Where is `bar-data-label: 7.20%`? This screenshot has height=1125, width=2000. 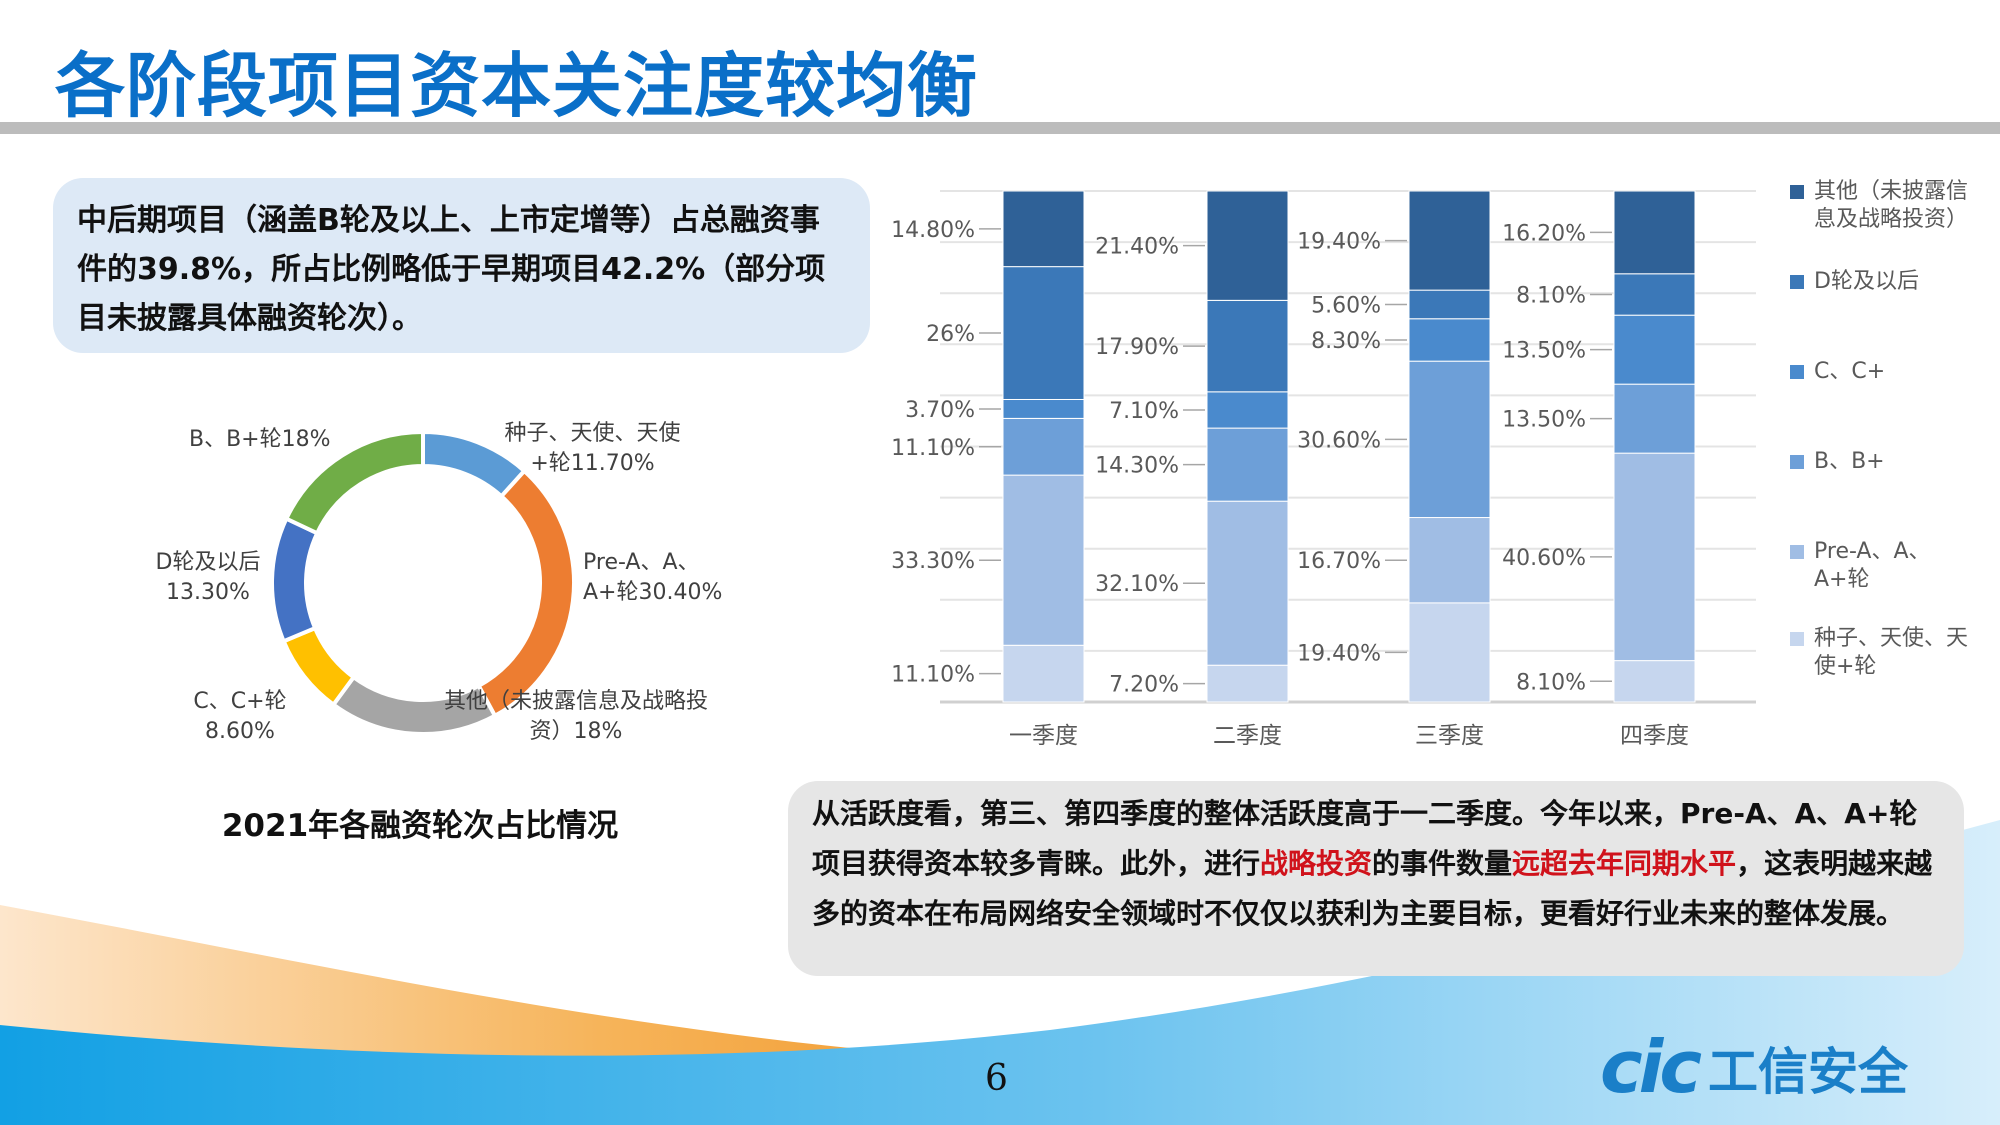
bar-data-label: 7.20% is located at coordinates (1144, 685).